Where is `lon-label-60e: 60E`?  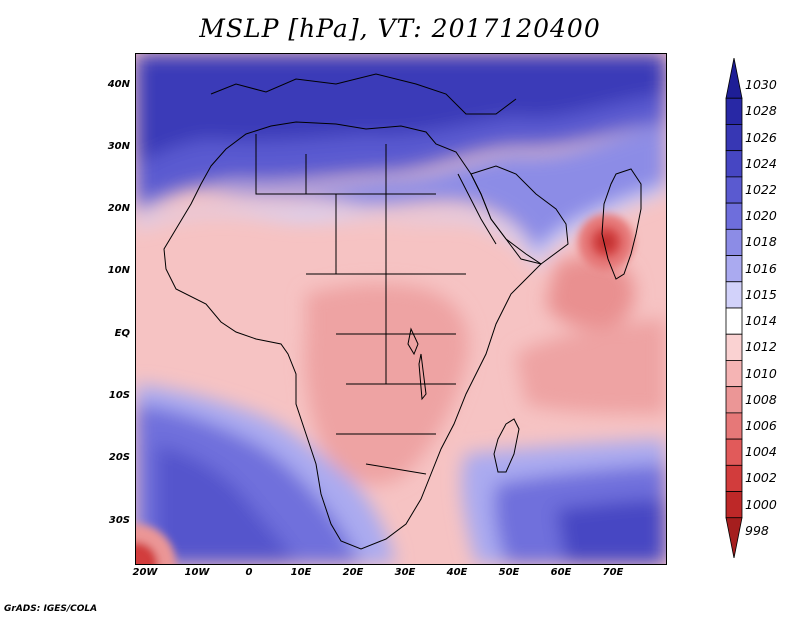 lon-label-60e: 60E is located at coordinates (561, 572).